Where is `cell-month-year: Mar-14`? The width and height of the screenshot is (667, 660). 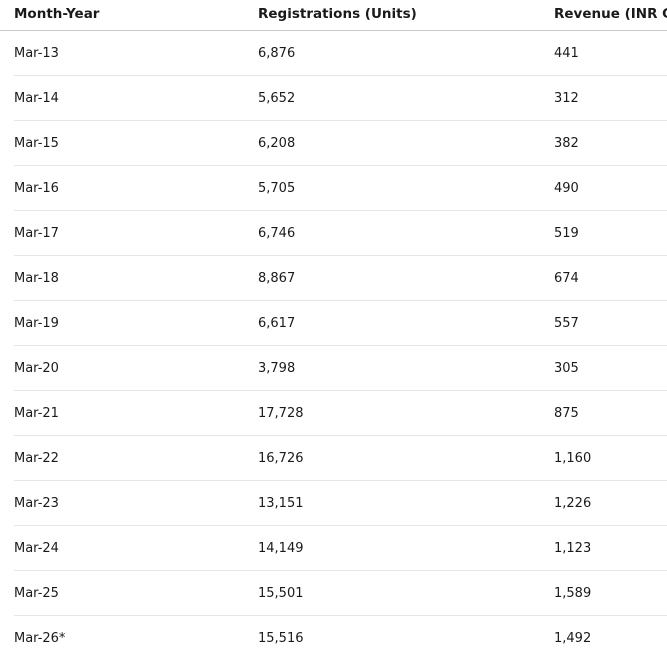
cell-month-year: Mar-14 is located at coordinates (36, 98).